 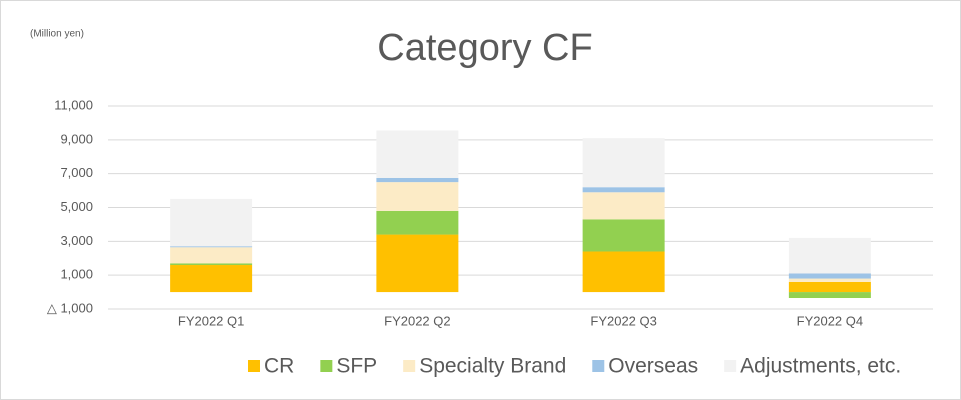 I want to click on y-tick-label: 3,000, so click(x=76, y=240).